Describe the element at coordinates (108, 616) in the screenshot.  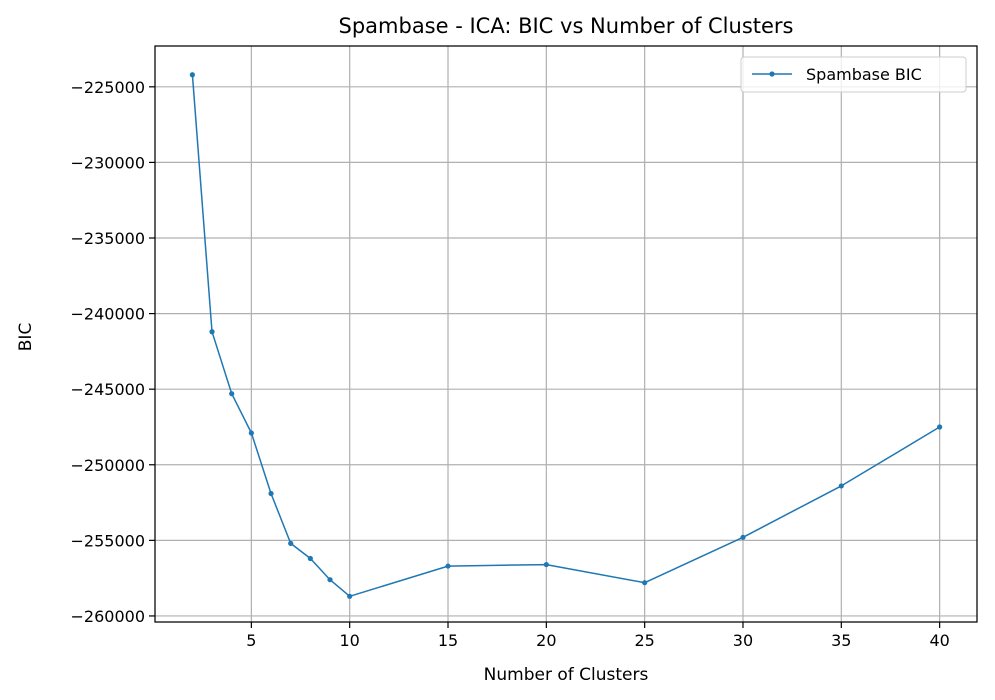
I see `y-tick-label: −260000` at that location.